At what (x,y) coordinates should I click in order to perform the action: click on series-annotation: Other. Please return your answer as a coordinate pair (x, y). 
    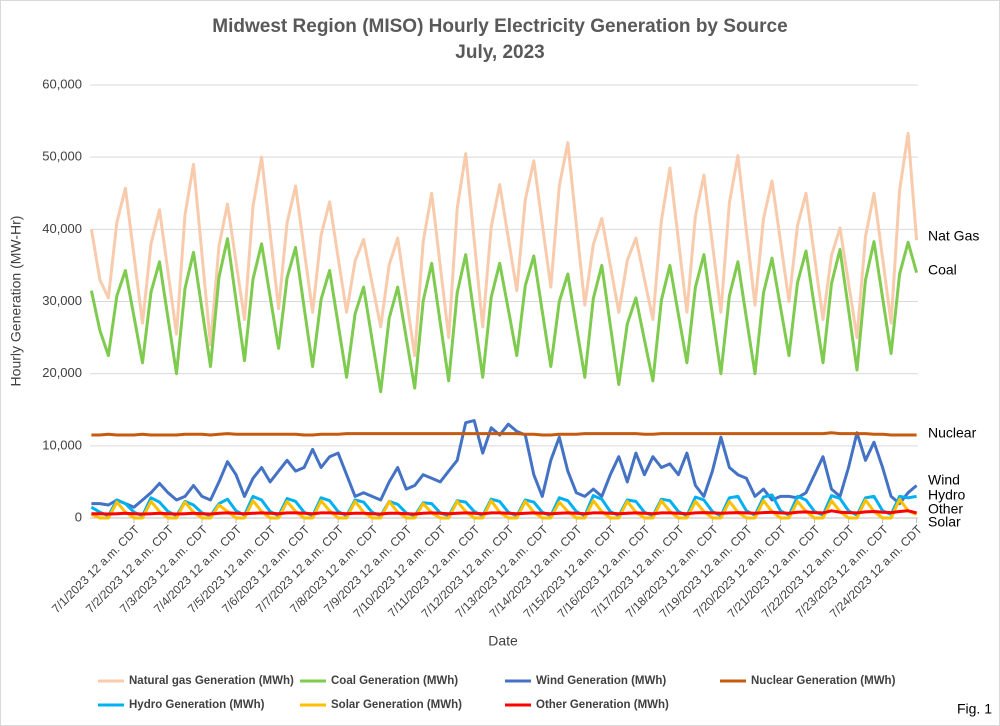
    Looking at the image, I should click on (945, 509).